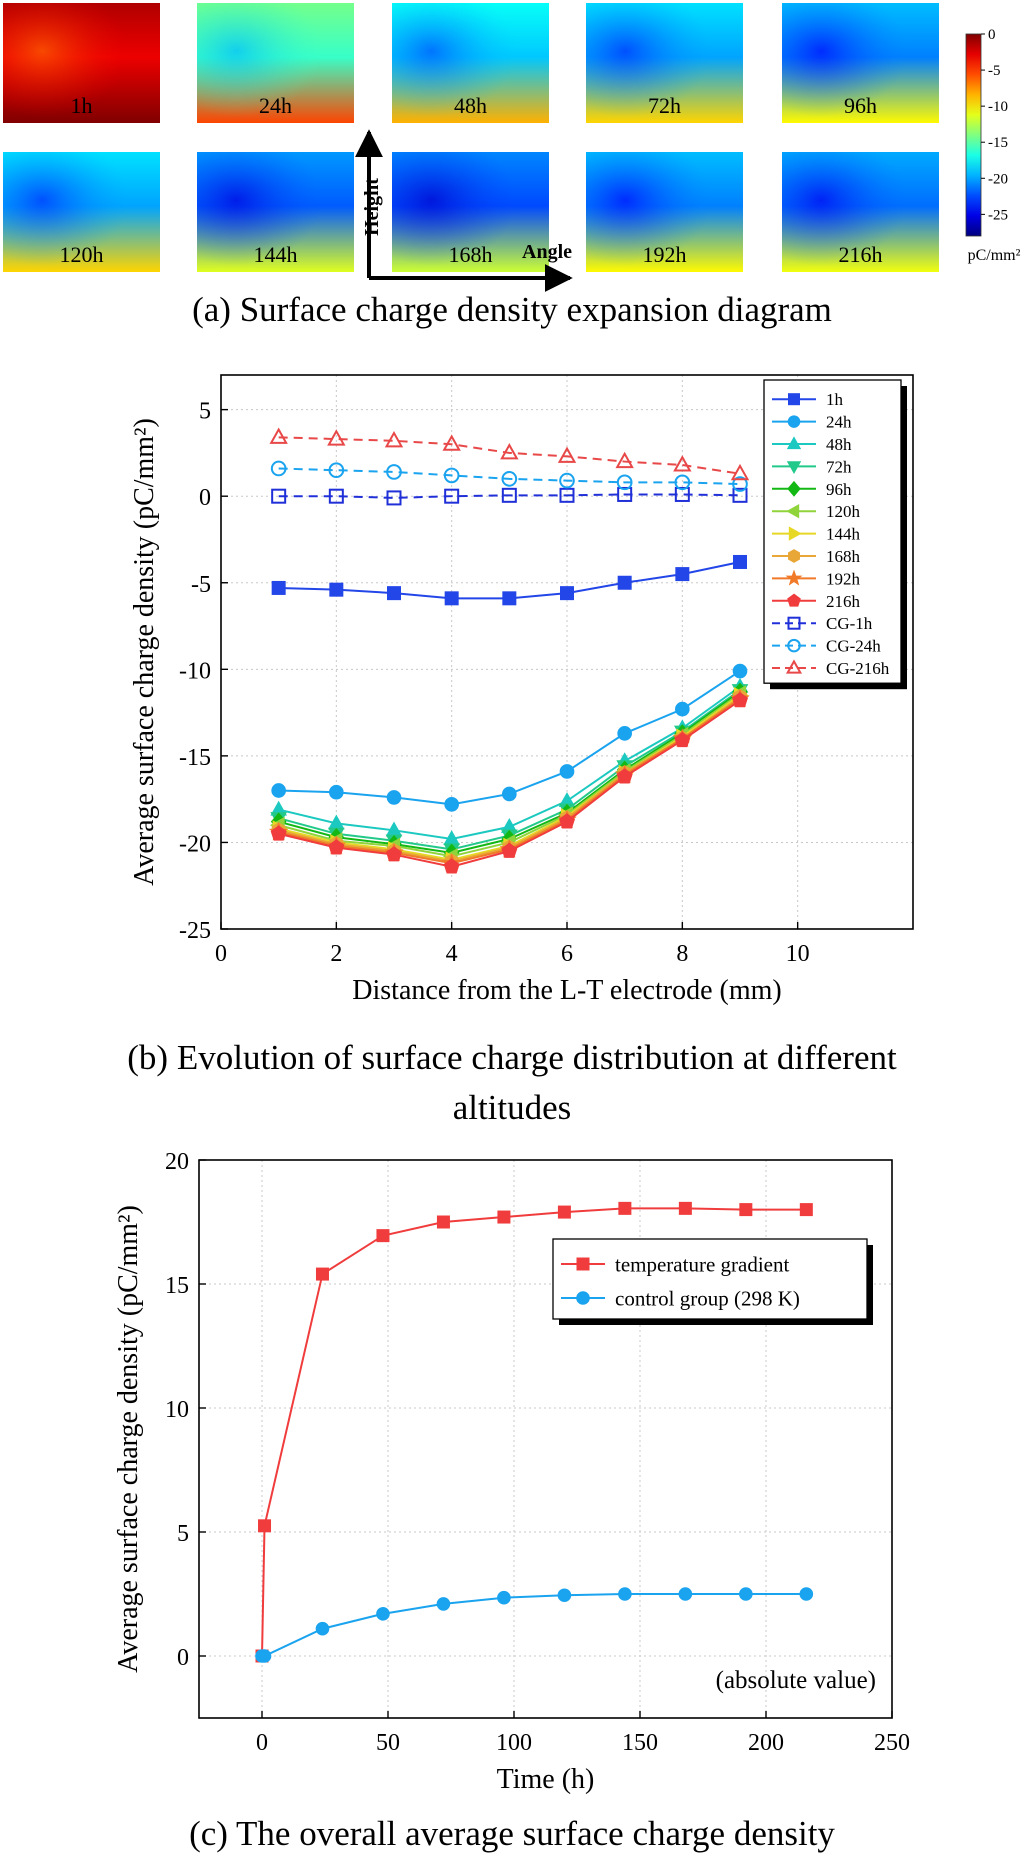  Describe the element at coordinates (509, 454) in the screenshot. I see `series-cg-216h` at that location.